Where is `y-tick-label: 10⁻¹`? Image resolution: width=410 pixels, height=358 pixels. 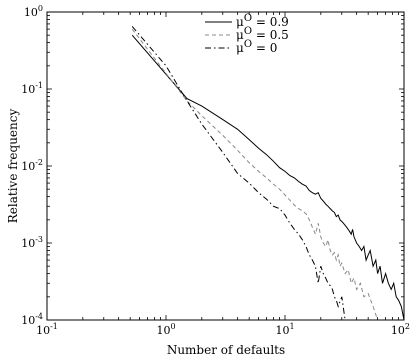 y-tick-label: 10⁻¹ is located at coordinates (32, 88).